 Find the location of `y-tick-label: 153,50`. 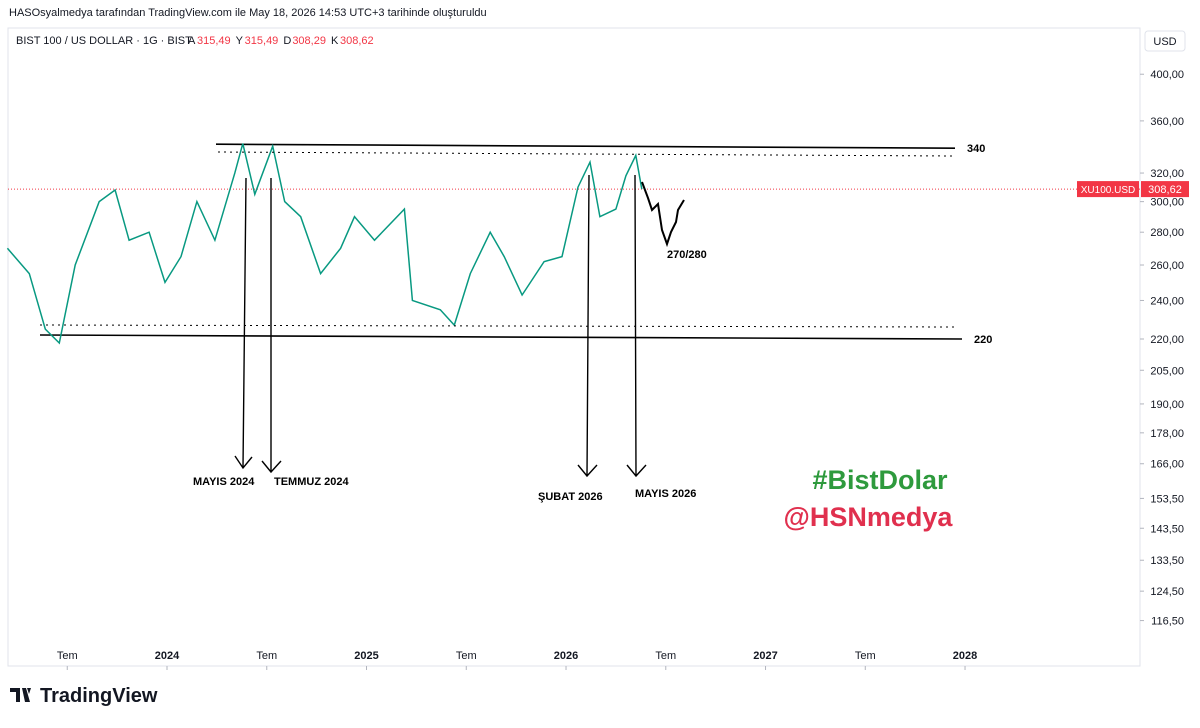

y-tick-label: 153,50 is located at coordinates (1167, 499).